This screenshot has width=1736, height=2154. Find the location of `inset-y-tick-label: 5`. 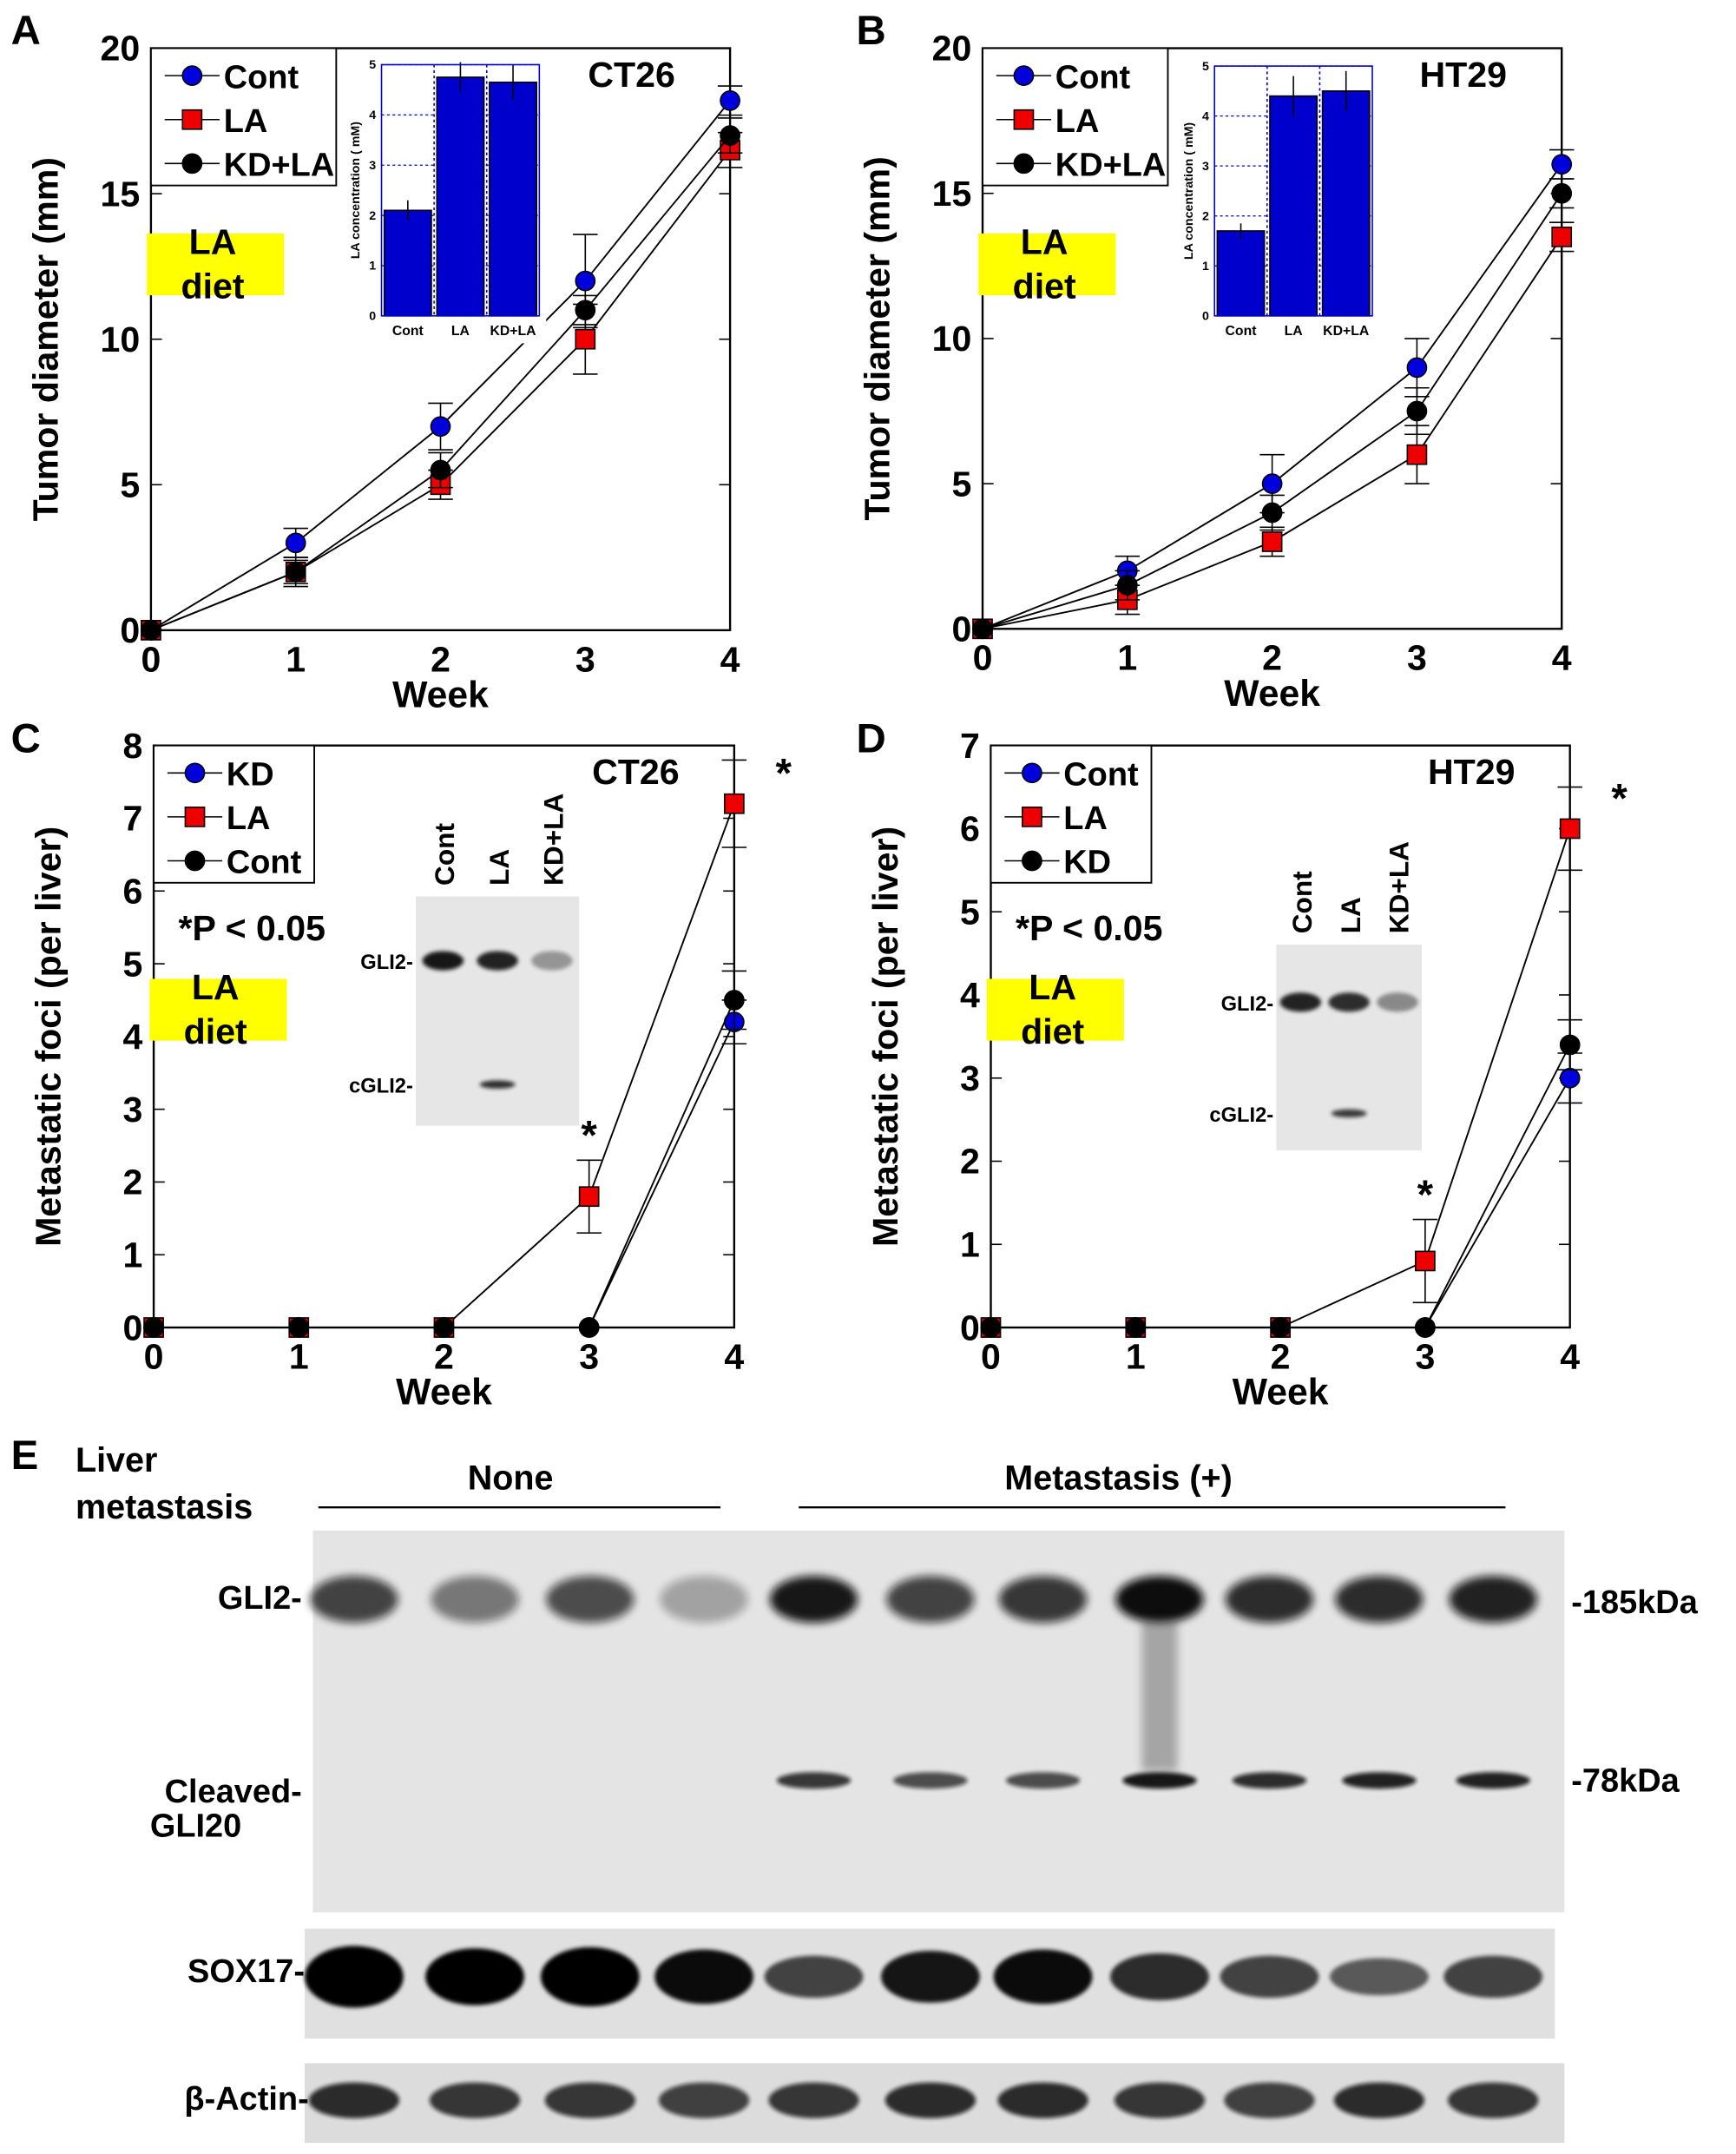

inset-y-tick-label: 5 is located at coordinates (372, 65).